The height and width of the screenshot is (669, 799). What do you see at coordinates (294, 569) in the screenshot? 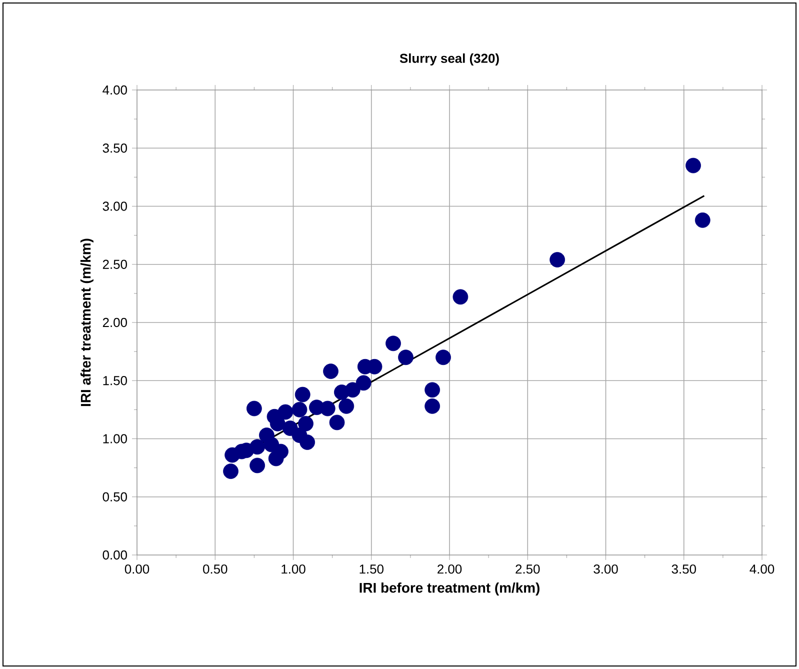
I see `x-tick-label: 1.00` at bounding box center [294, 569].